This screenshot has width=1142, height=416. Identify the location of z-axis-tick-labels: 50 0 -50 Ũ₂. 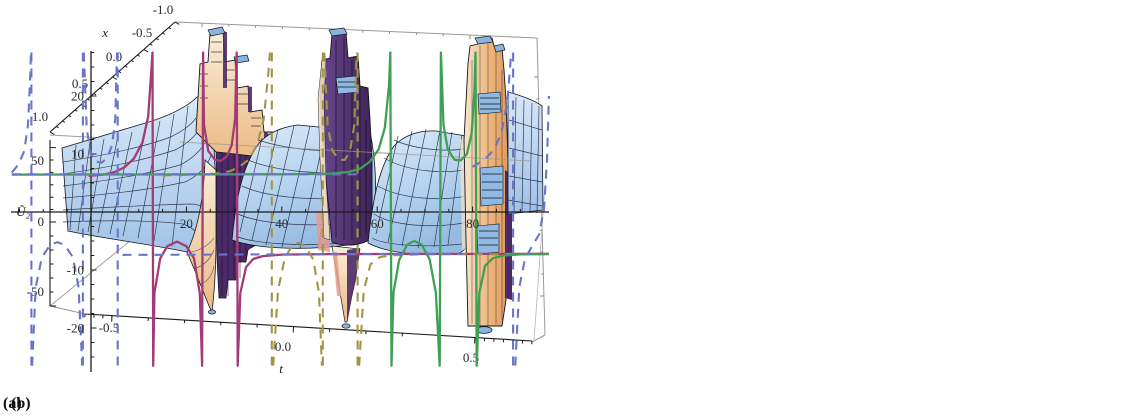
(30, 226).